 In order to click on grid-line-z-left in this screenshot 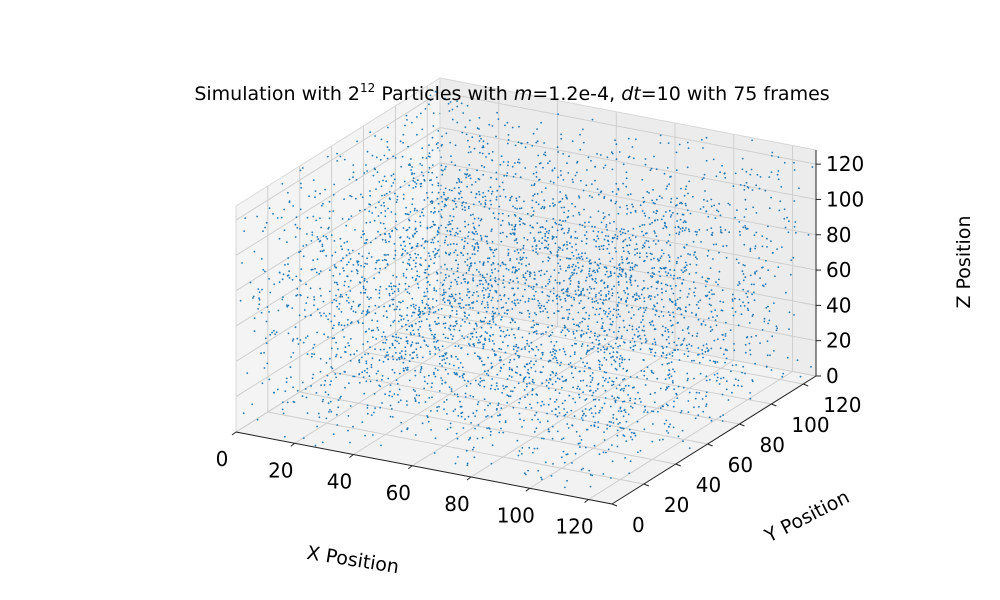, I will do `click(338, 227)`.